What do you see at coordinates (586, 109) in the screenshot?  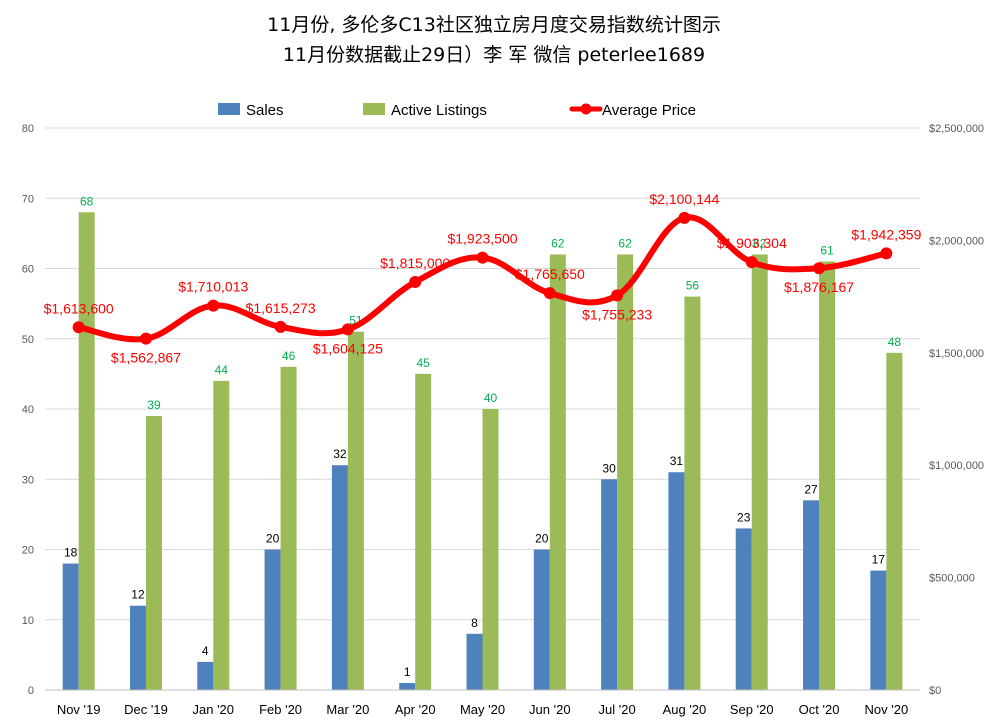 I see `legend-swatch-average-price-marker` at bounding box center [586, 109].